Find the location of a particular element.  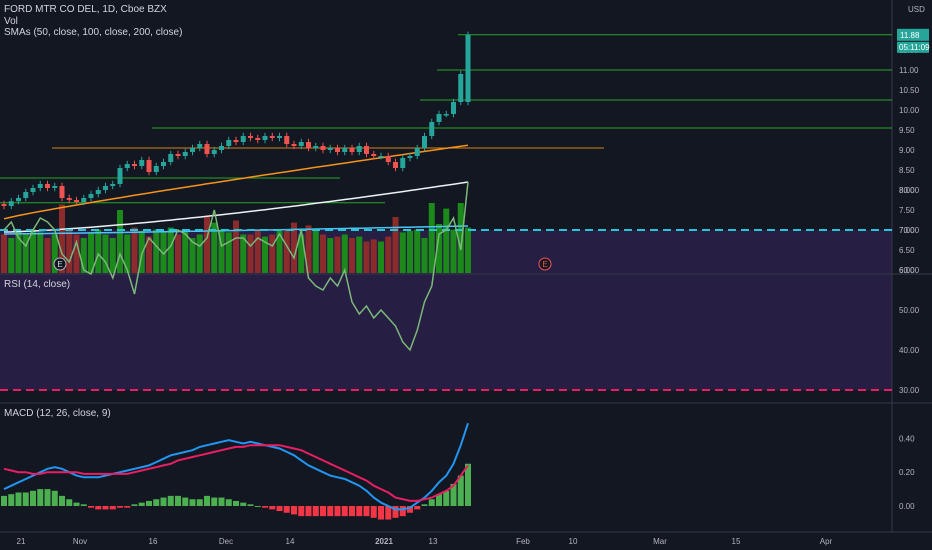

time-tick: 21 is located at coordinates (21, 541).